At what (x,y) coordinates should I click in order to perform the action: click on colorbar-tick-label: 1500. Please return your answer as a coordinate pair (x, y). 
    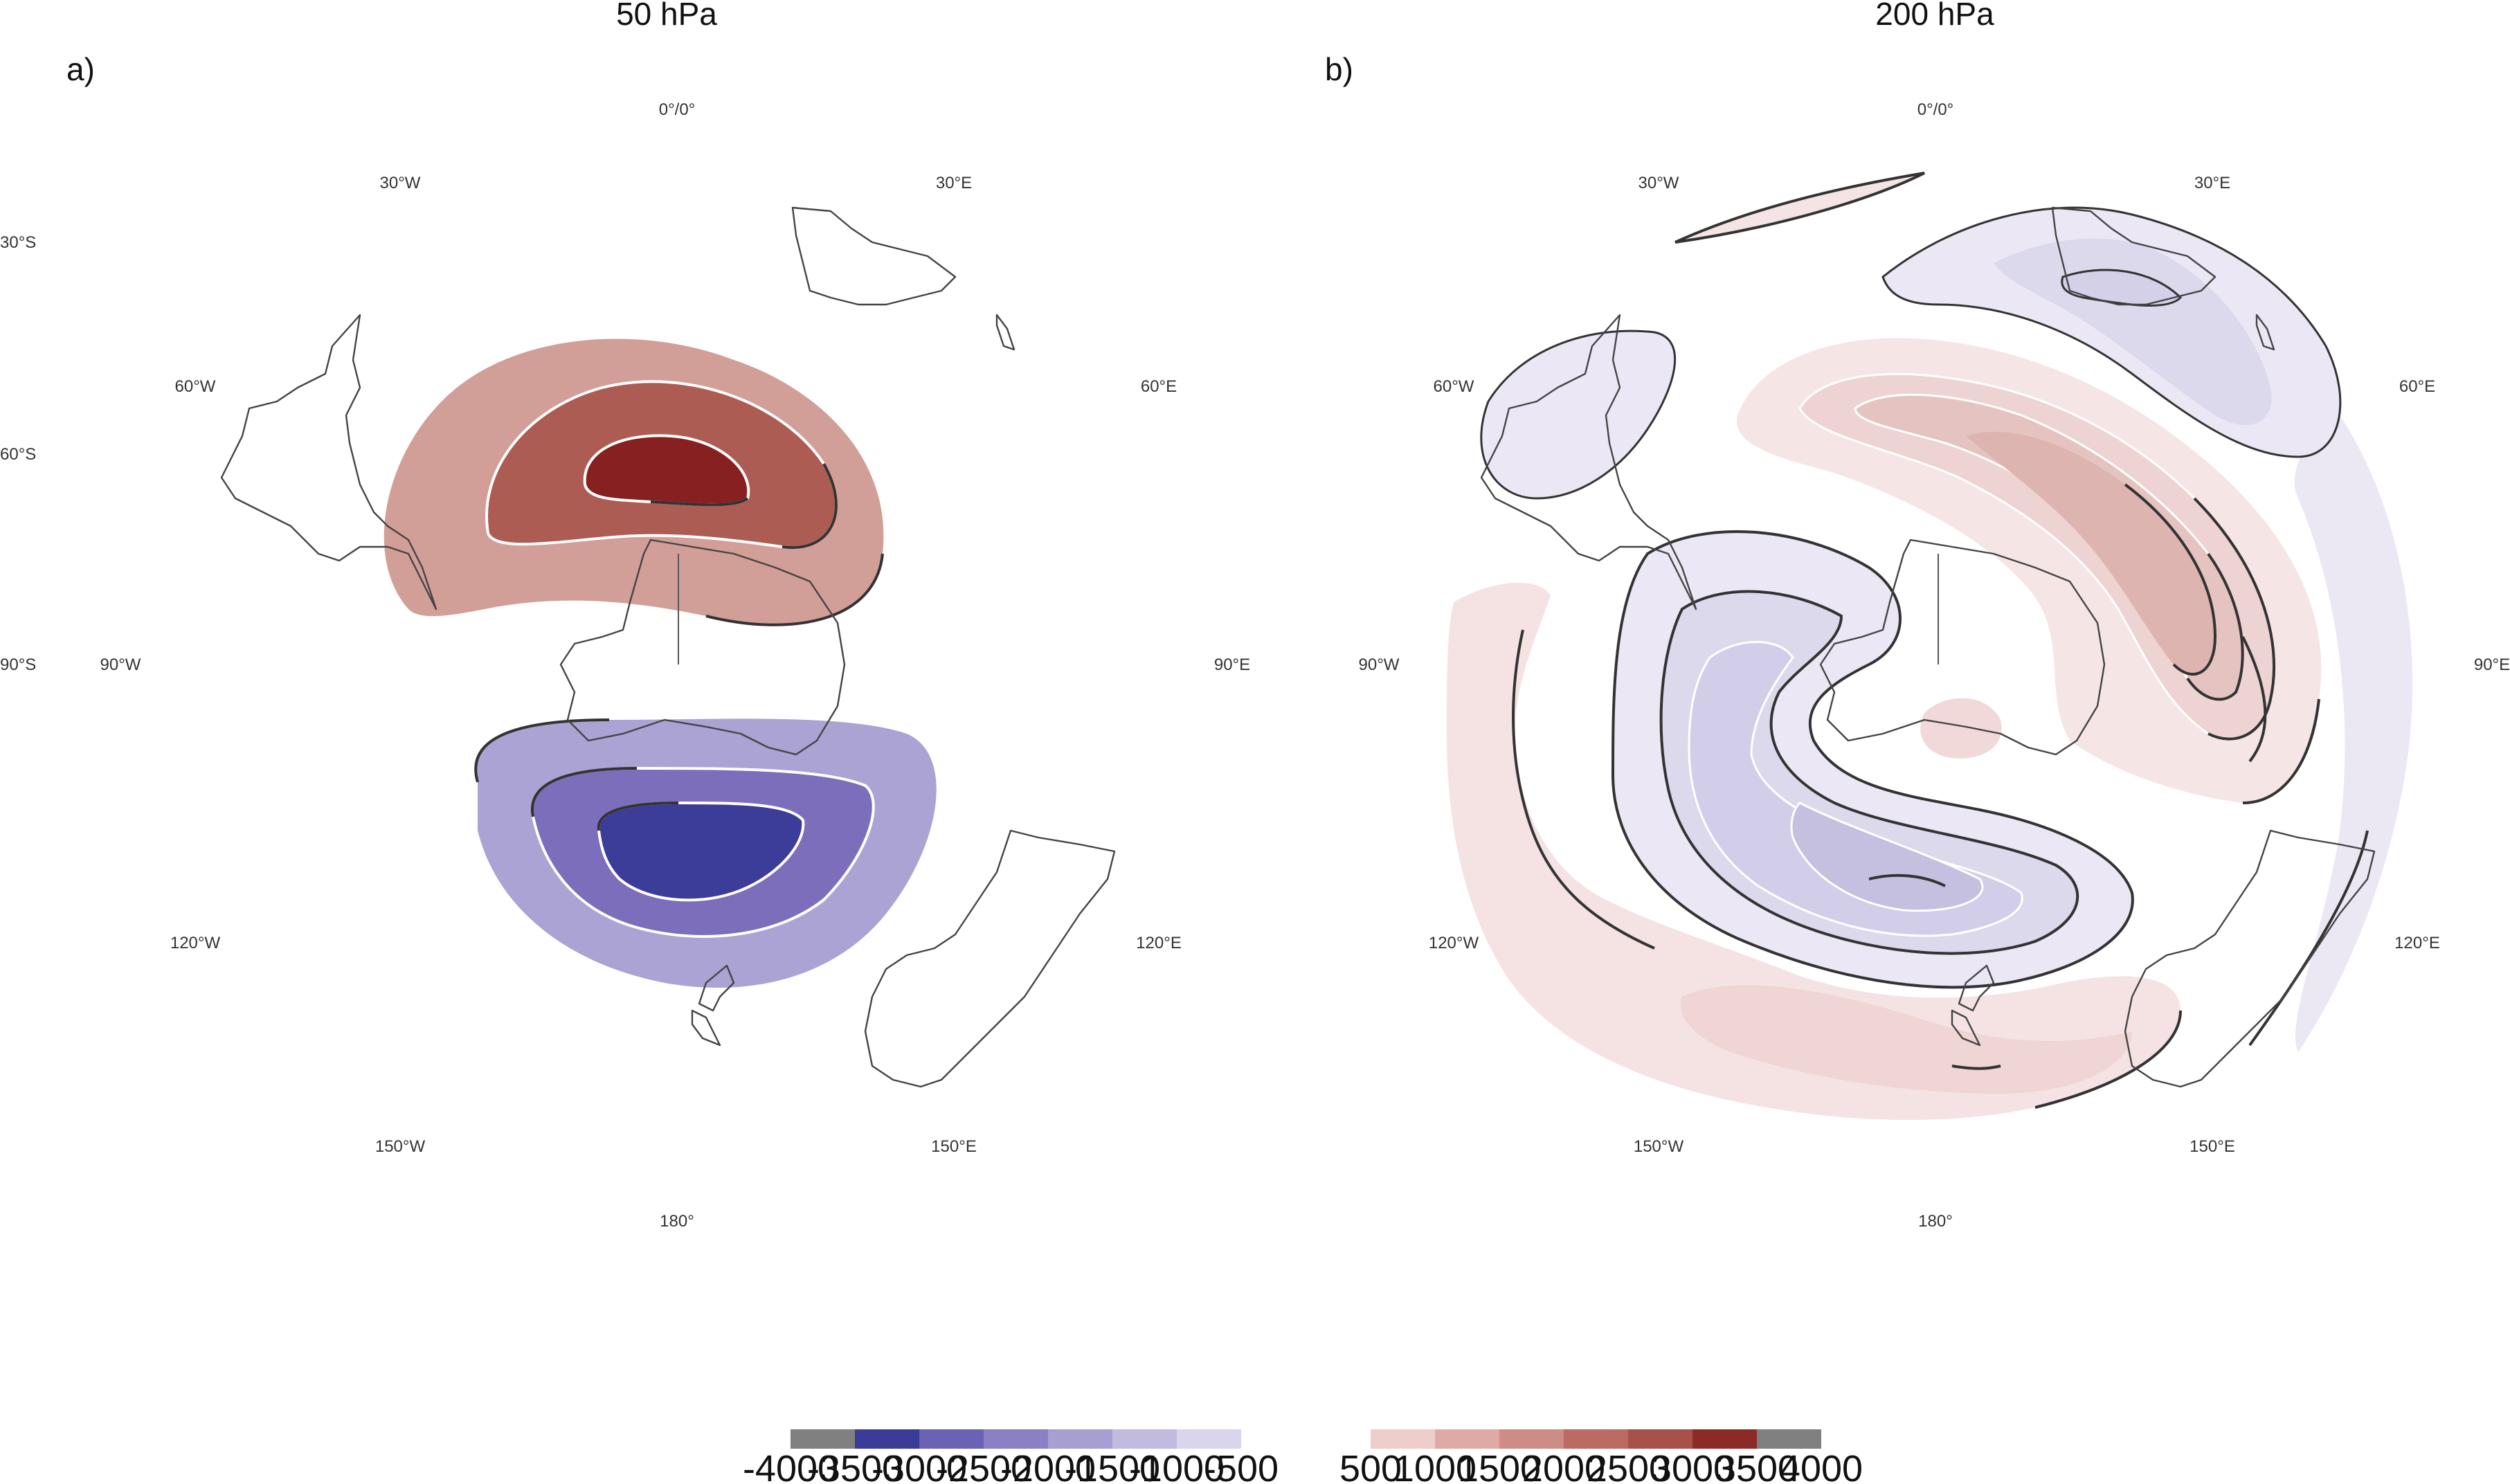
    Looking at the image, I should click on (1500, 1466).